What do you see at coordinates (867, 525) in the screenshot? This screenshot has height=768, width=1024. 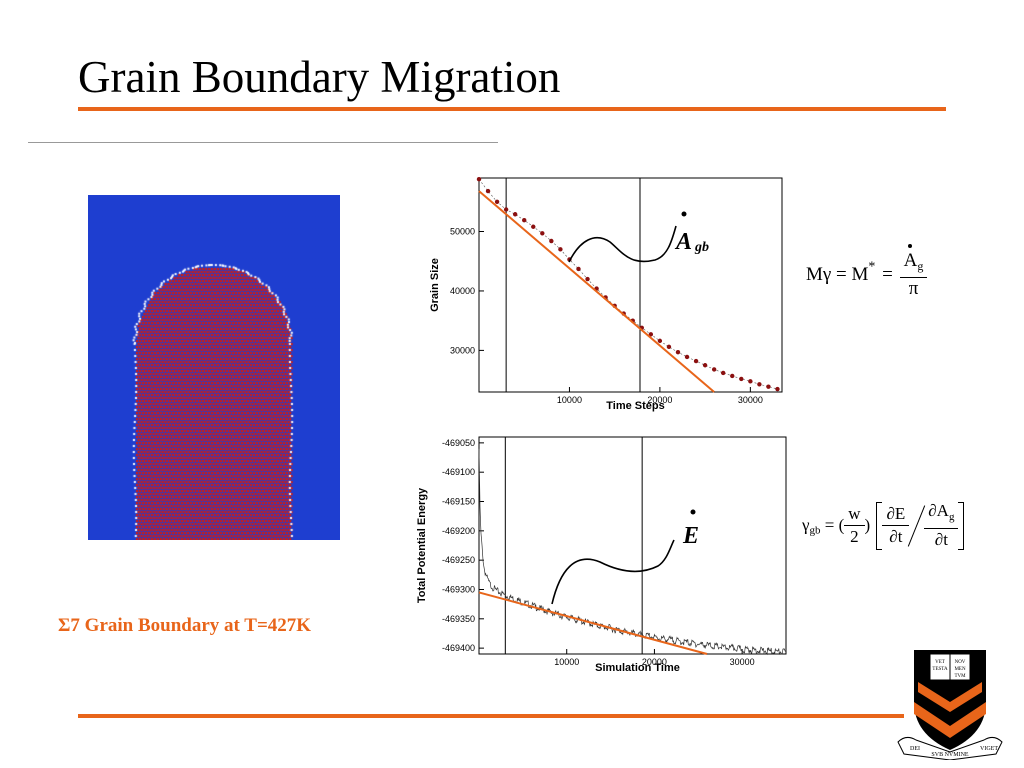 I see `eq2-close: )` at bounding box center [867, 525].